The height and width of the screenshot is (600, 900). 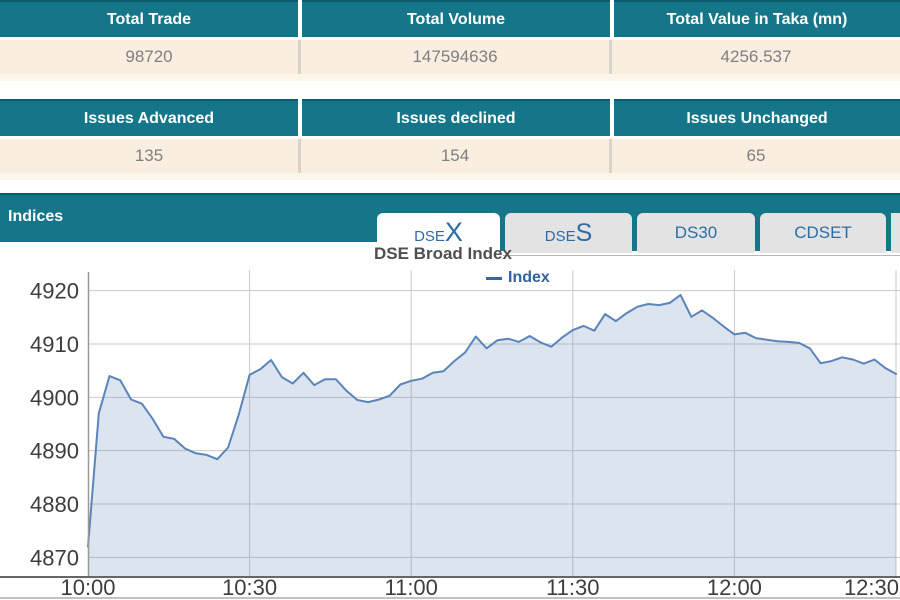 What do you see at coordinates (54, 397) in the screenshot?
I see `y-tick-label: 4900` at bounding box center [54, 397].